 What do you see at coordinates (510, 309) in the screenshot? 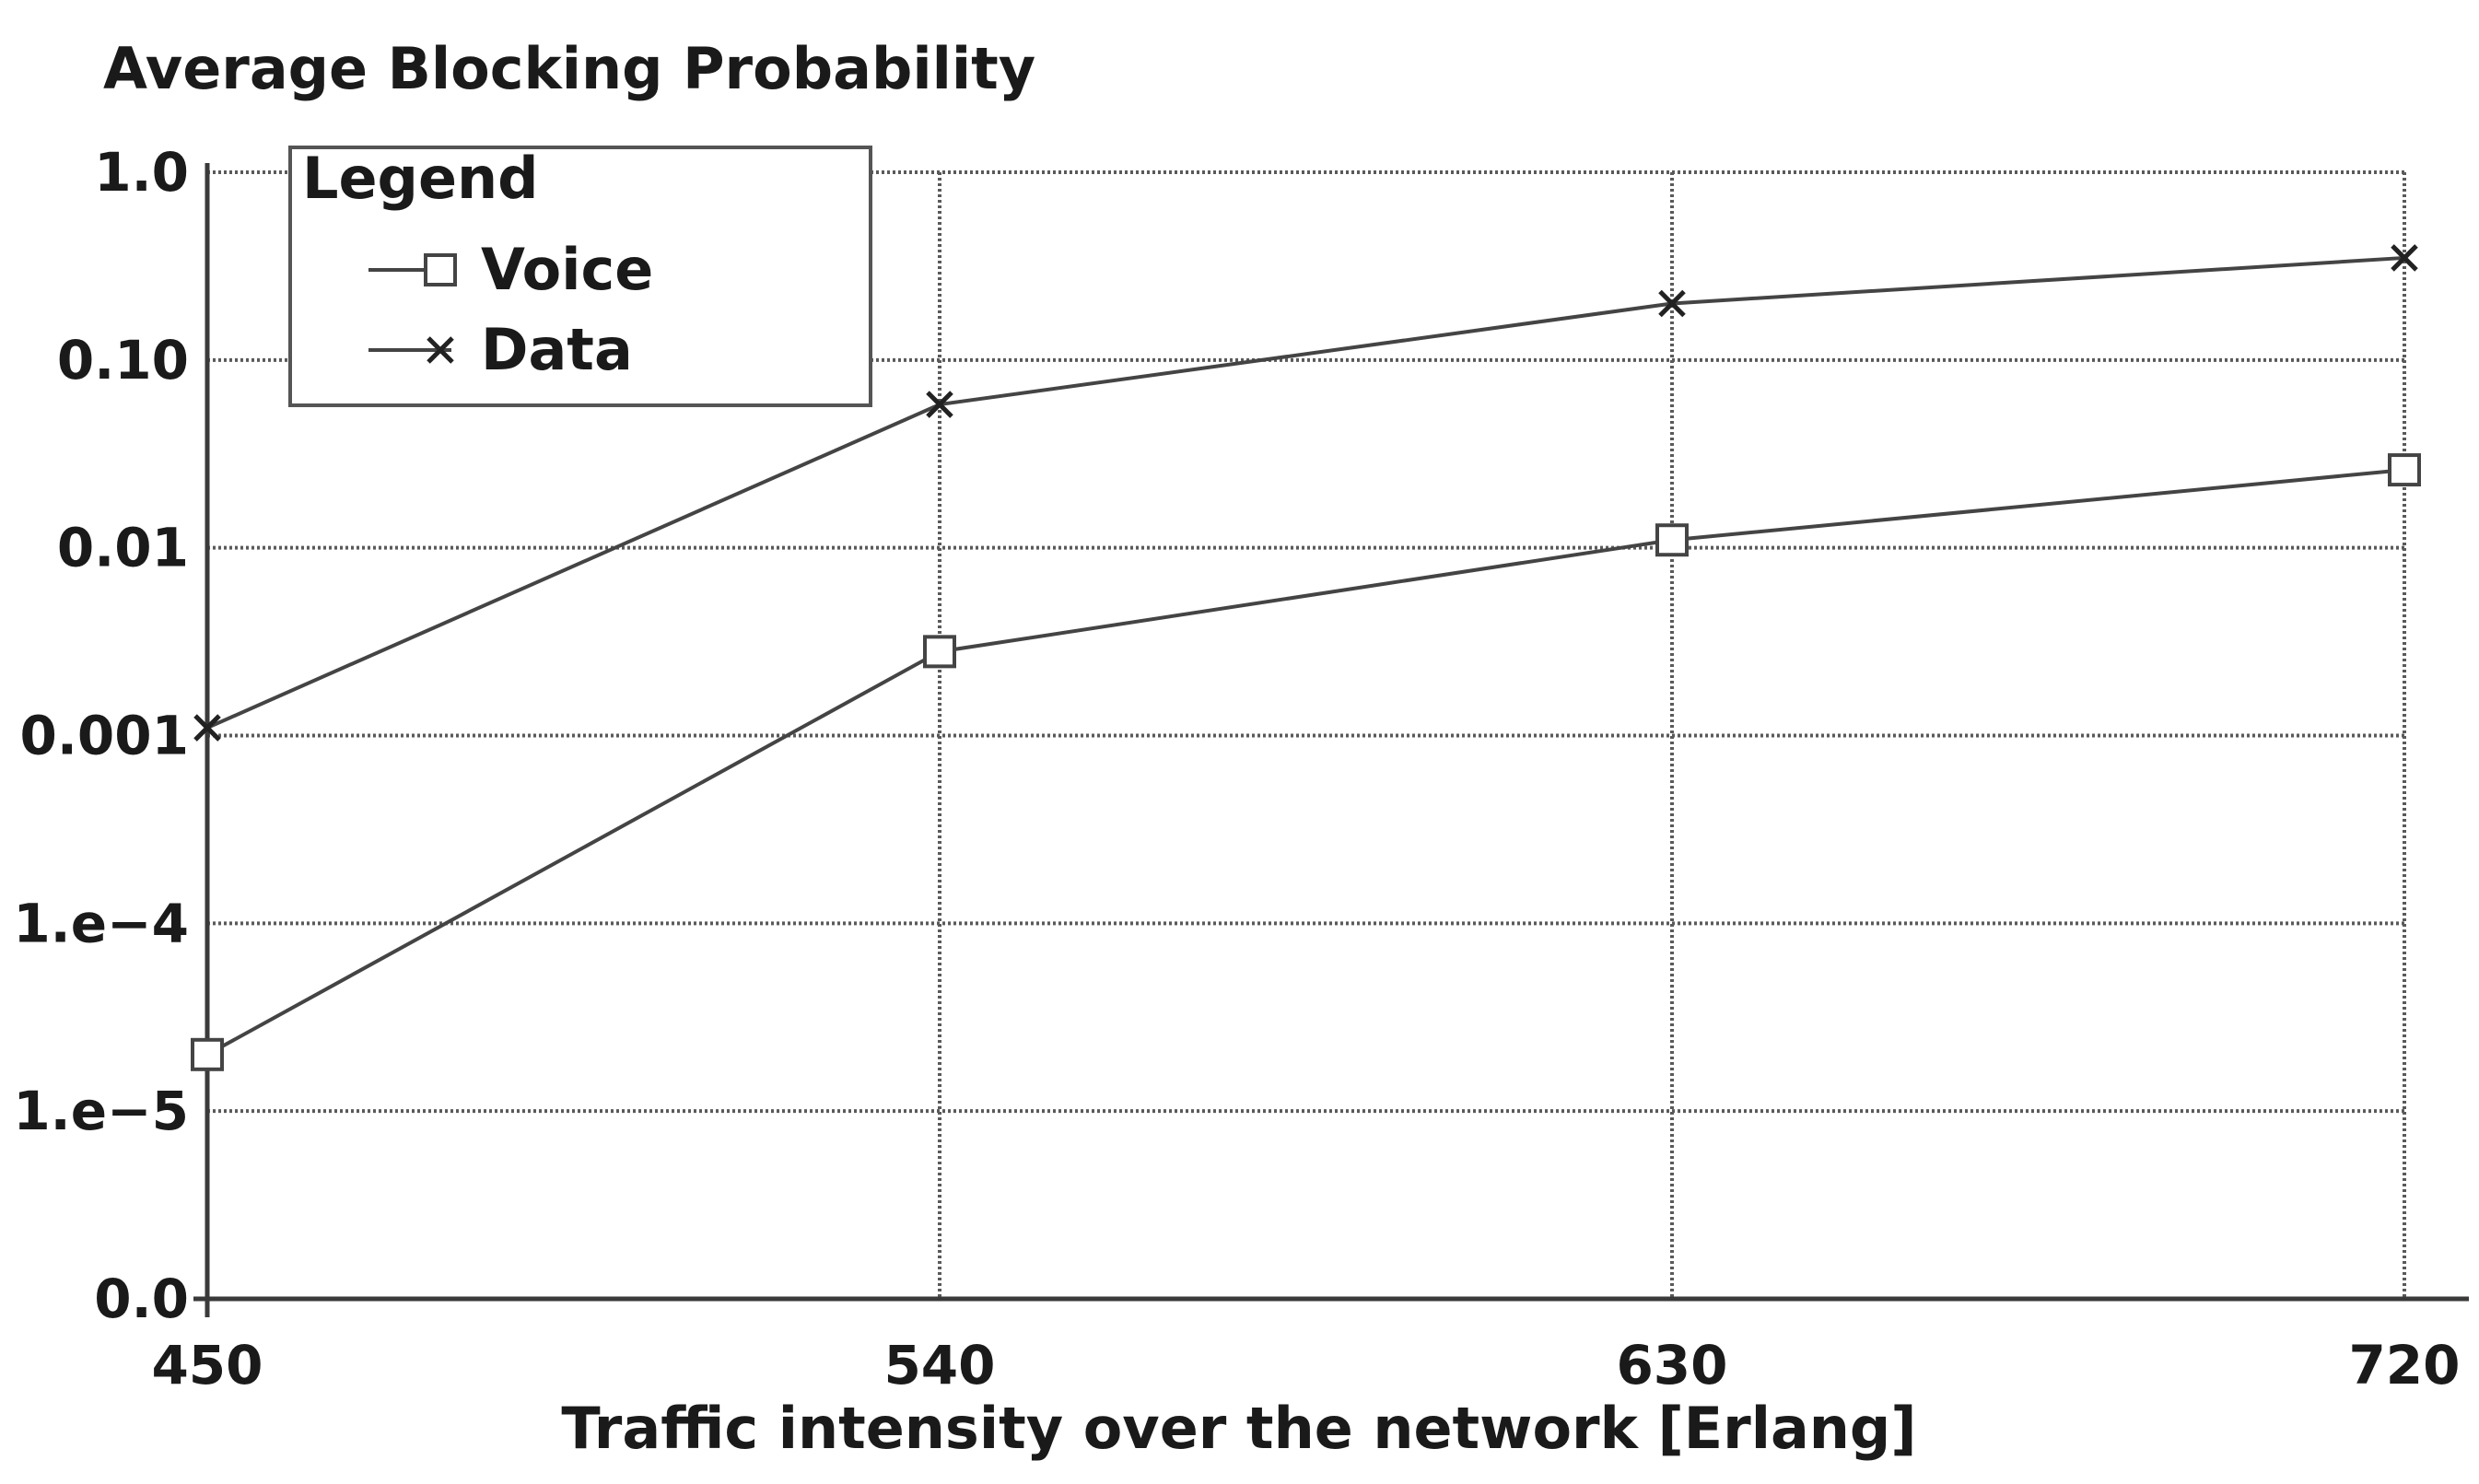
I see `legend-items: Voice Data` at bounding box center [510, 309].